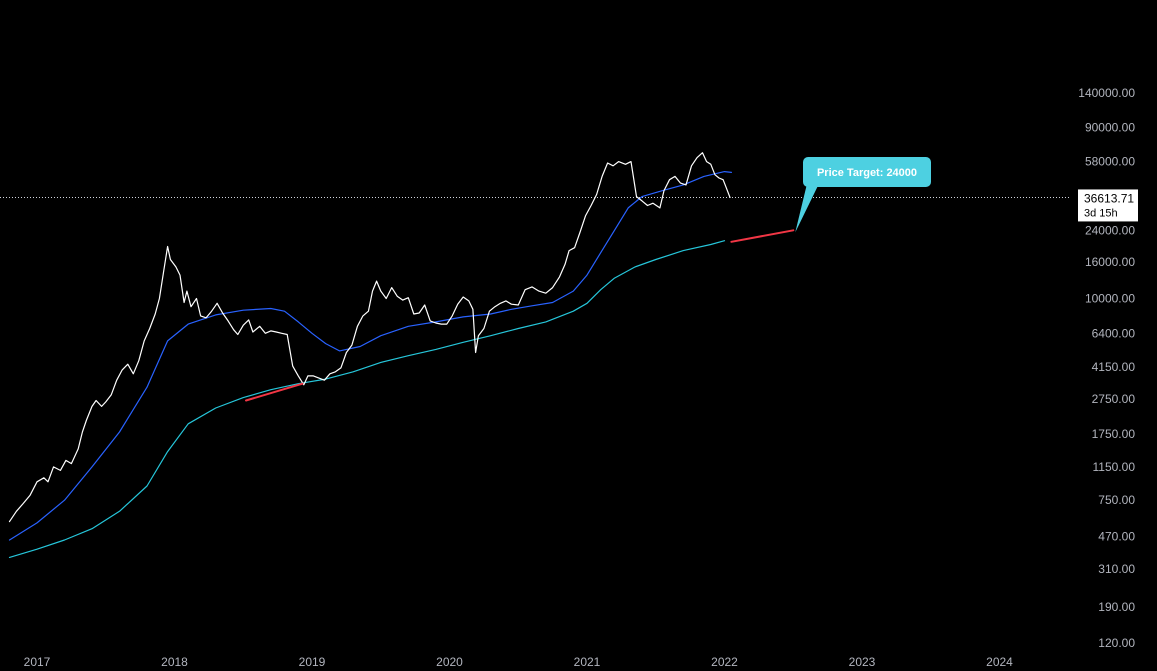 This screenshot has height=671, width=1157. What do you see at coordinates (1114, 399) in the screenshot?
I see `y-tick-label: 2750.00` at bounding box center [1114, 399].